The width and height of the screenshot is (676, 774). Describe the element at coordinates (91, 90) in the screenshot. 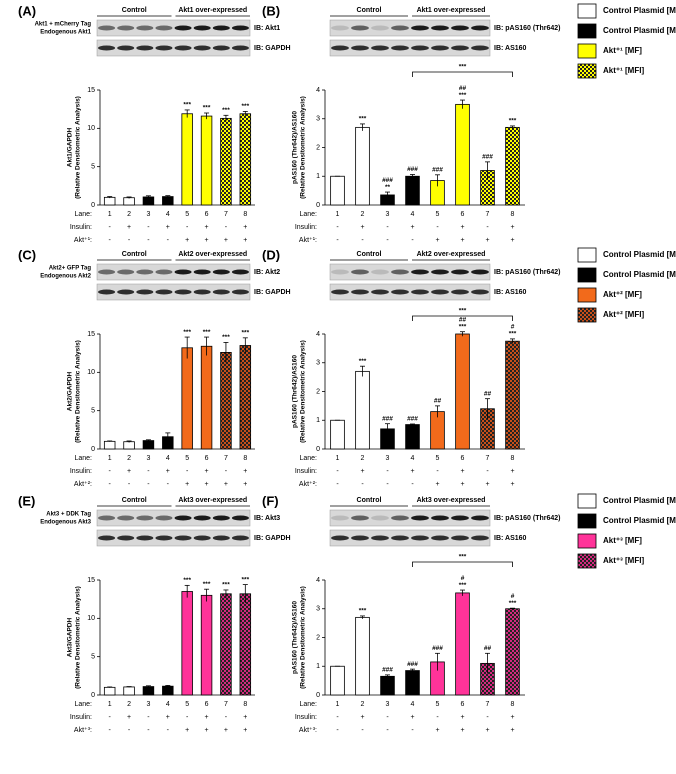

I see `y-tick-label: 15` at that location.